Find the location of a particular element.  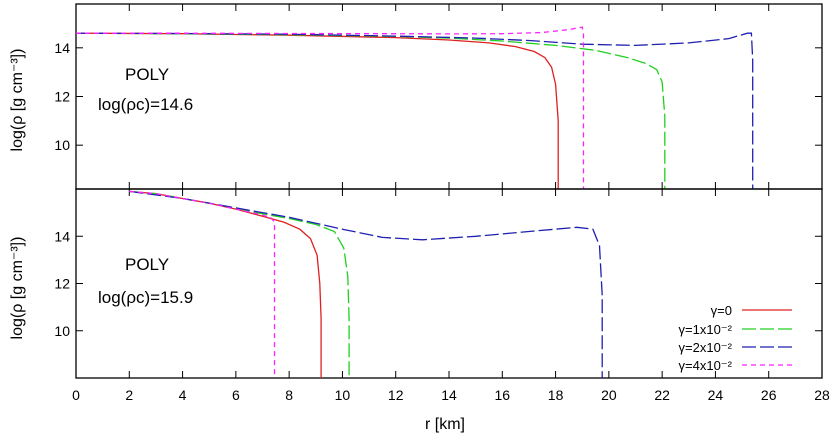

x-tick-label: 2 is located at coordinates (129, 395).